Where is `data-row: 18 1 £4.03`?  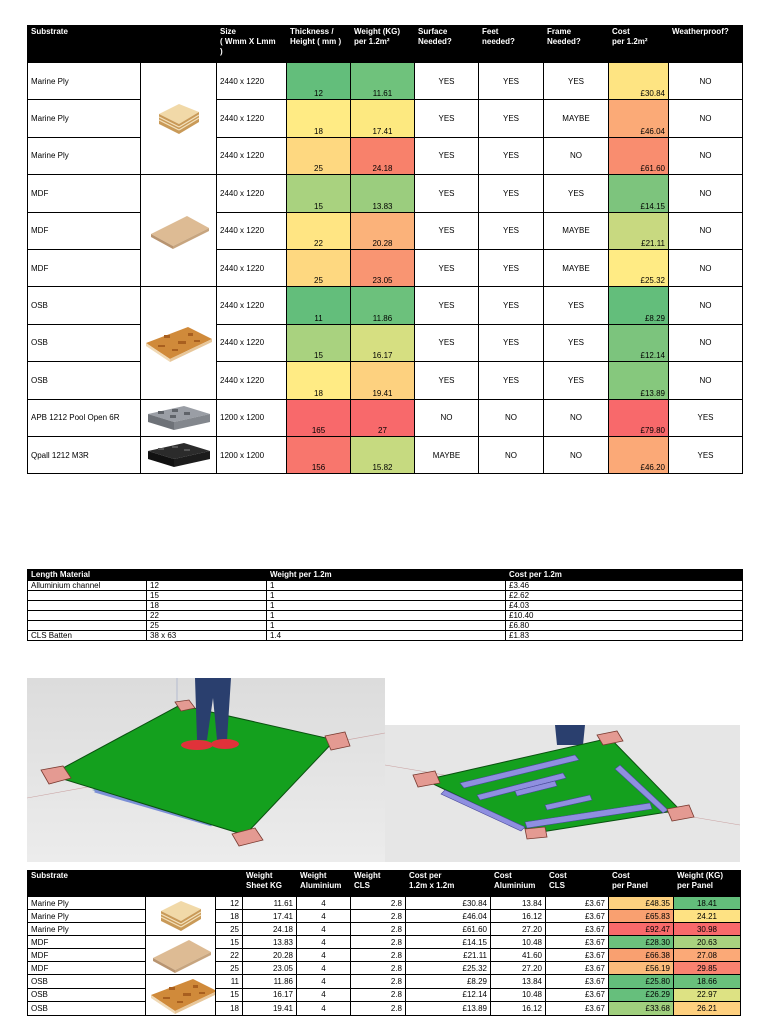
data-row: 18 1 £4.03 is located at coordinates (385, 605).